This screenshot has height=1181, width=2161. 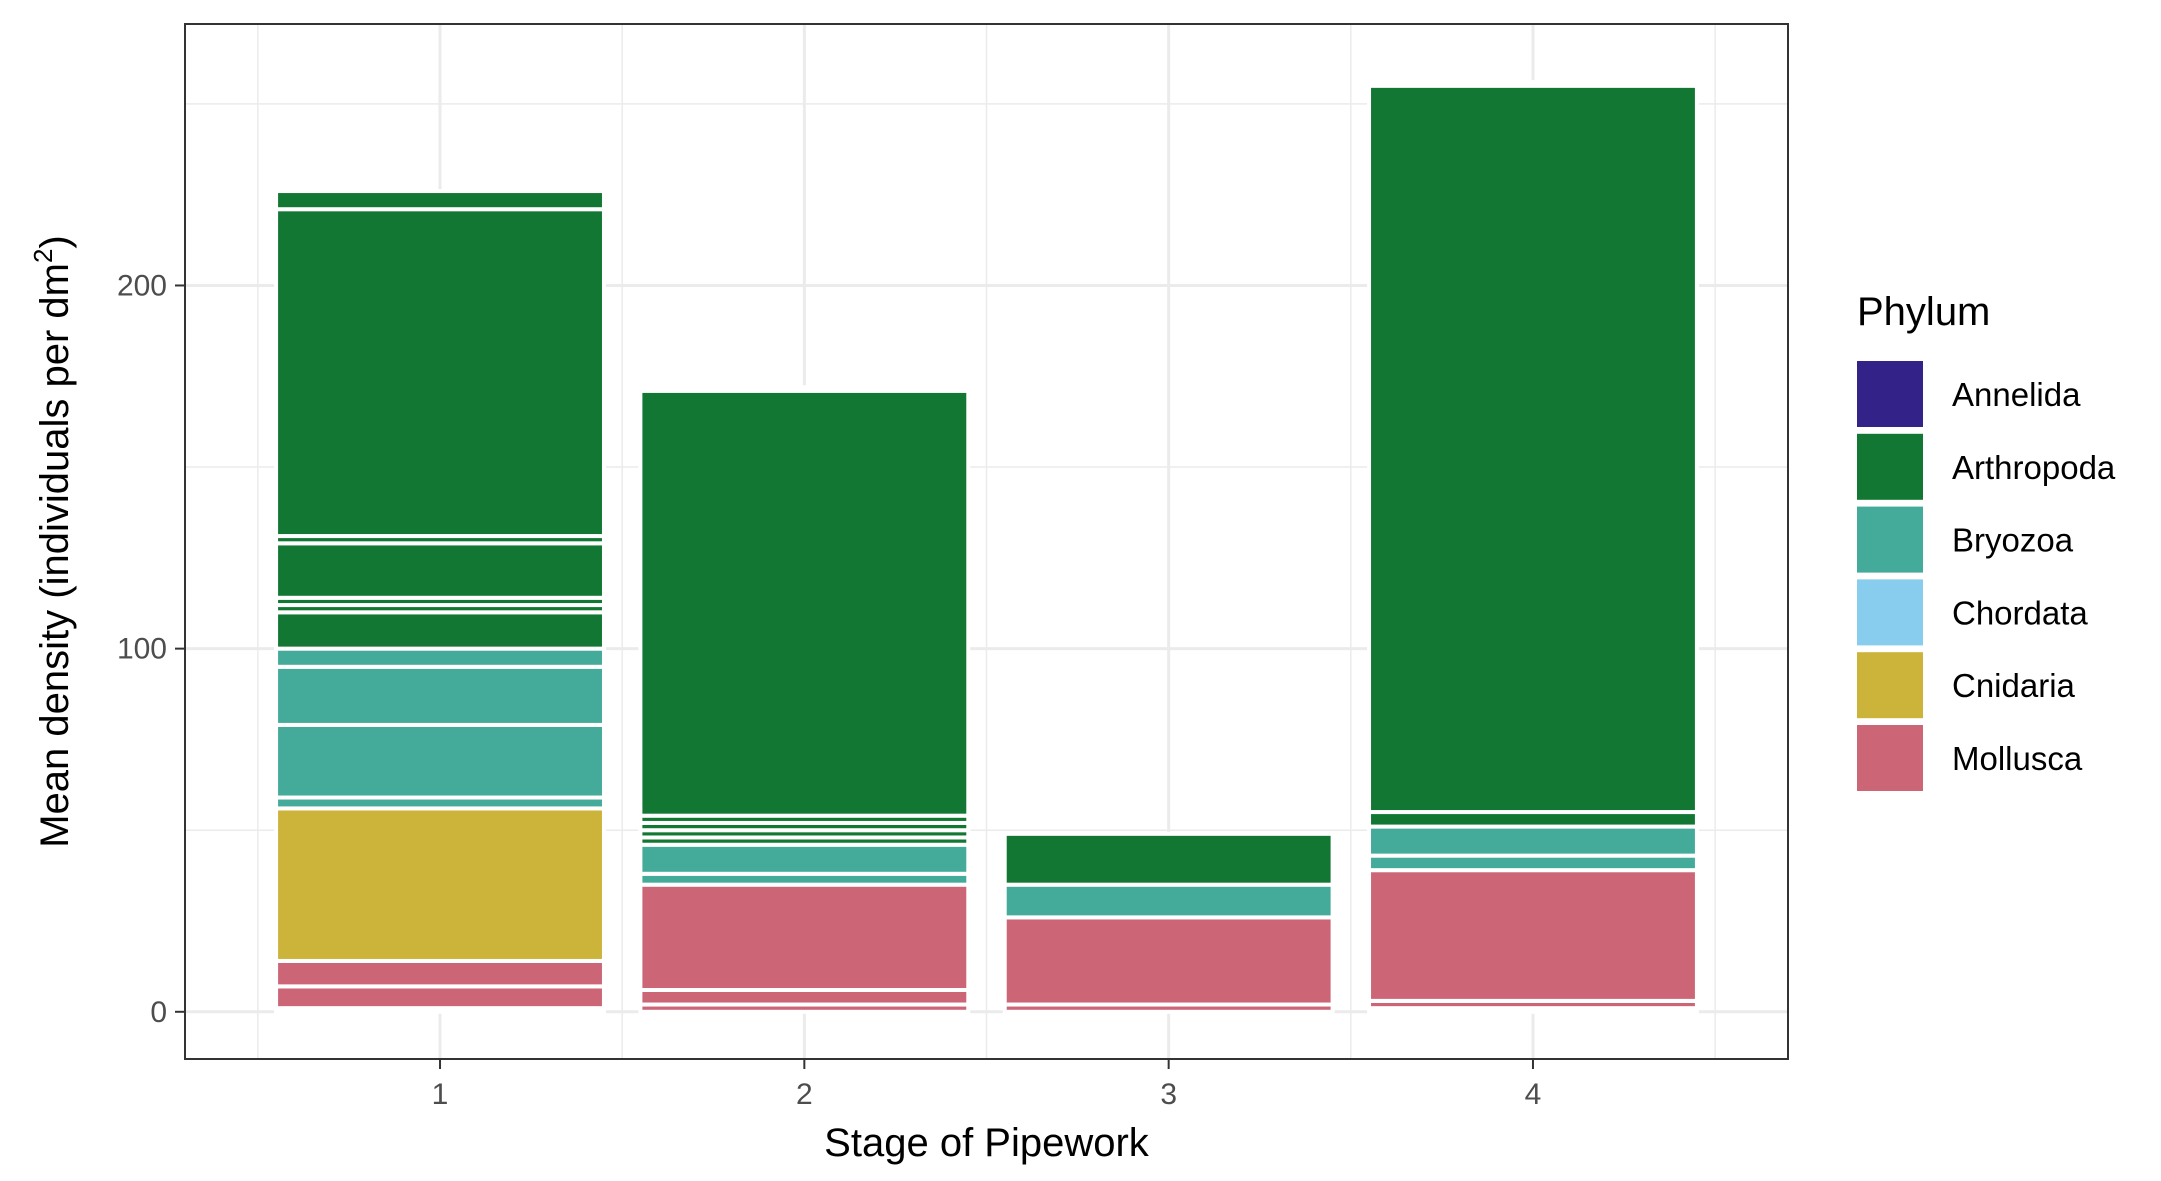 What do you see at coordinates (1168, 1094) in the screenshot?
I see `x-tick-label: 3` at bounding box center [1168, 1094].